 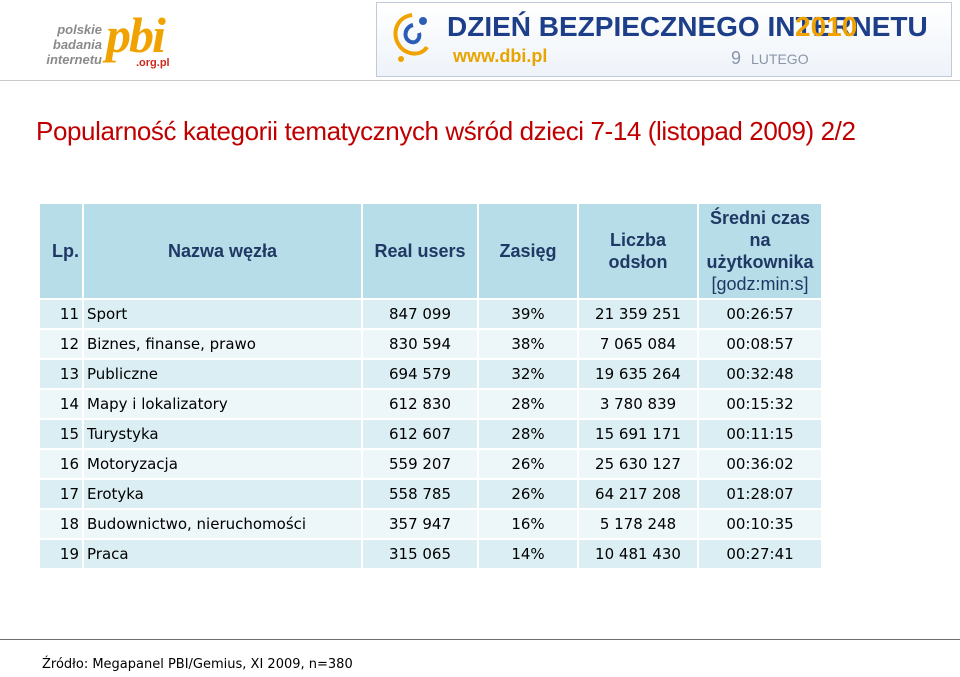 What do you see at coordinates (136, 35) in the screenshot?
I see `pbi-logo-mark: pbi` at bounding box center [136, 35].